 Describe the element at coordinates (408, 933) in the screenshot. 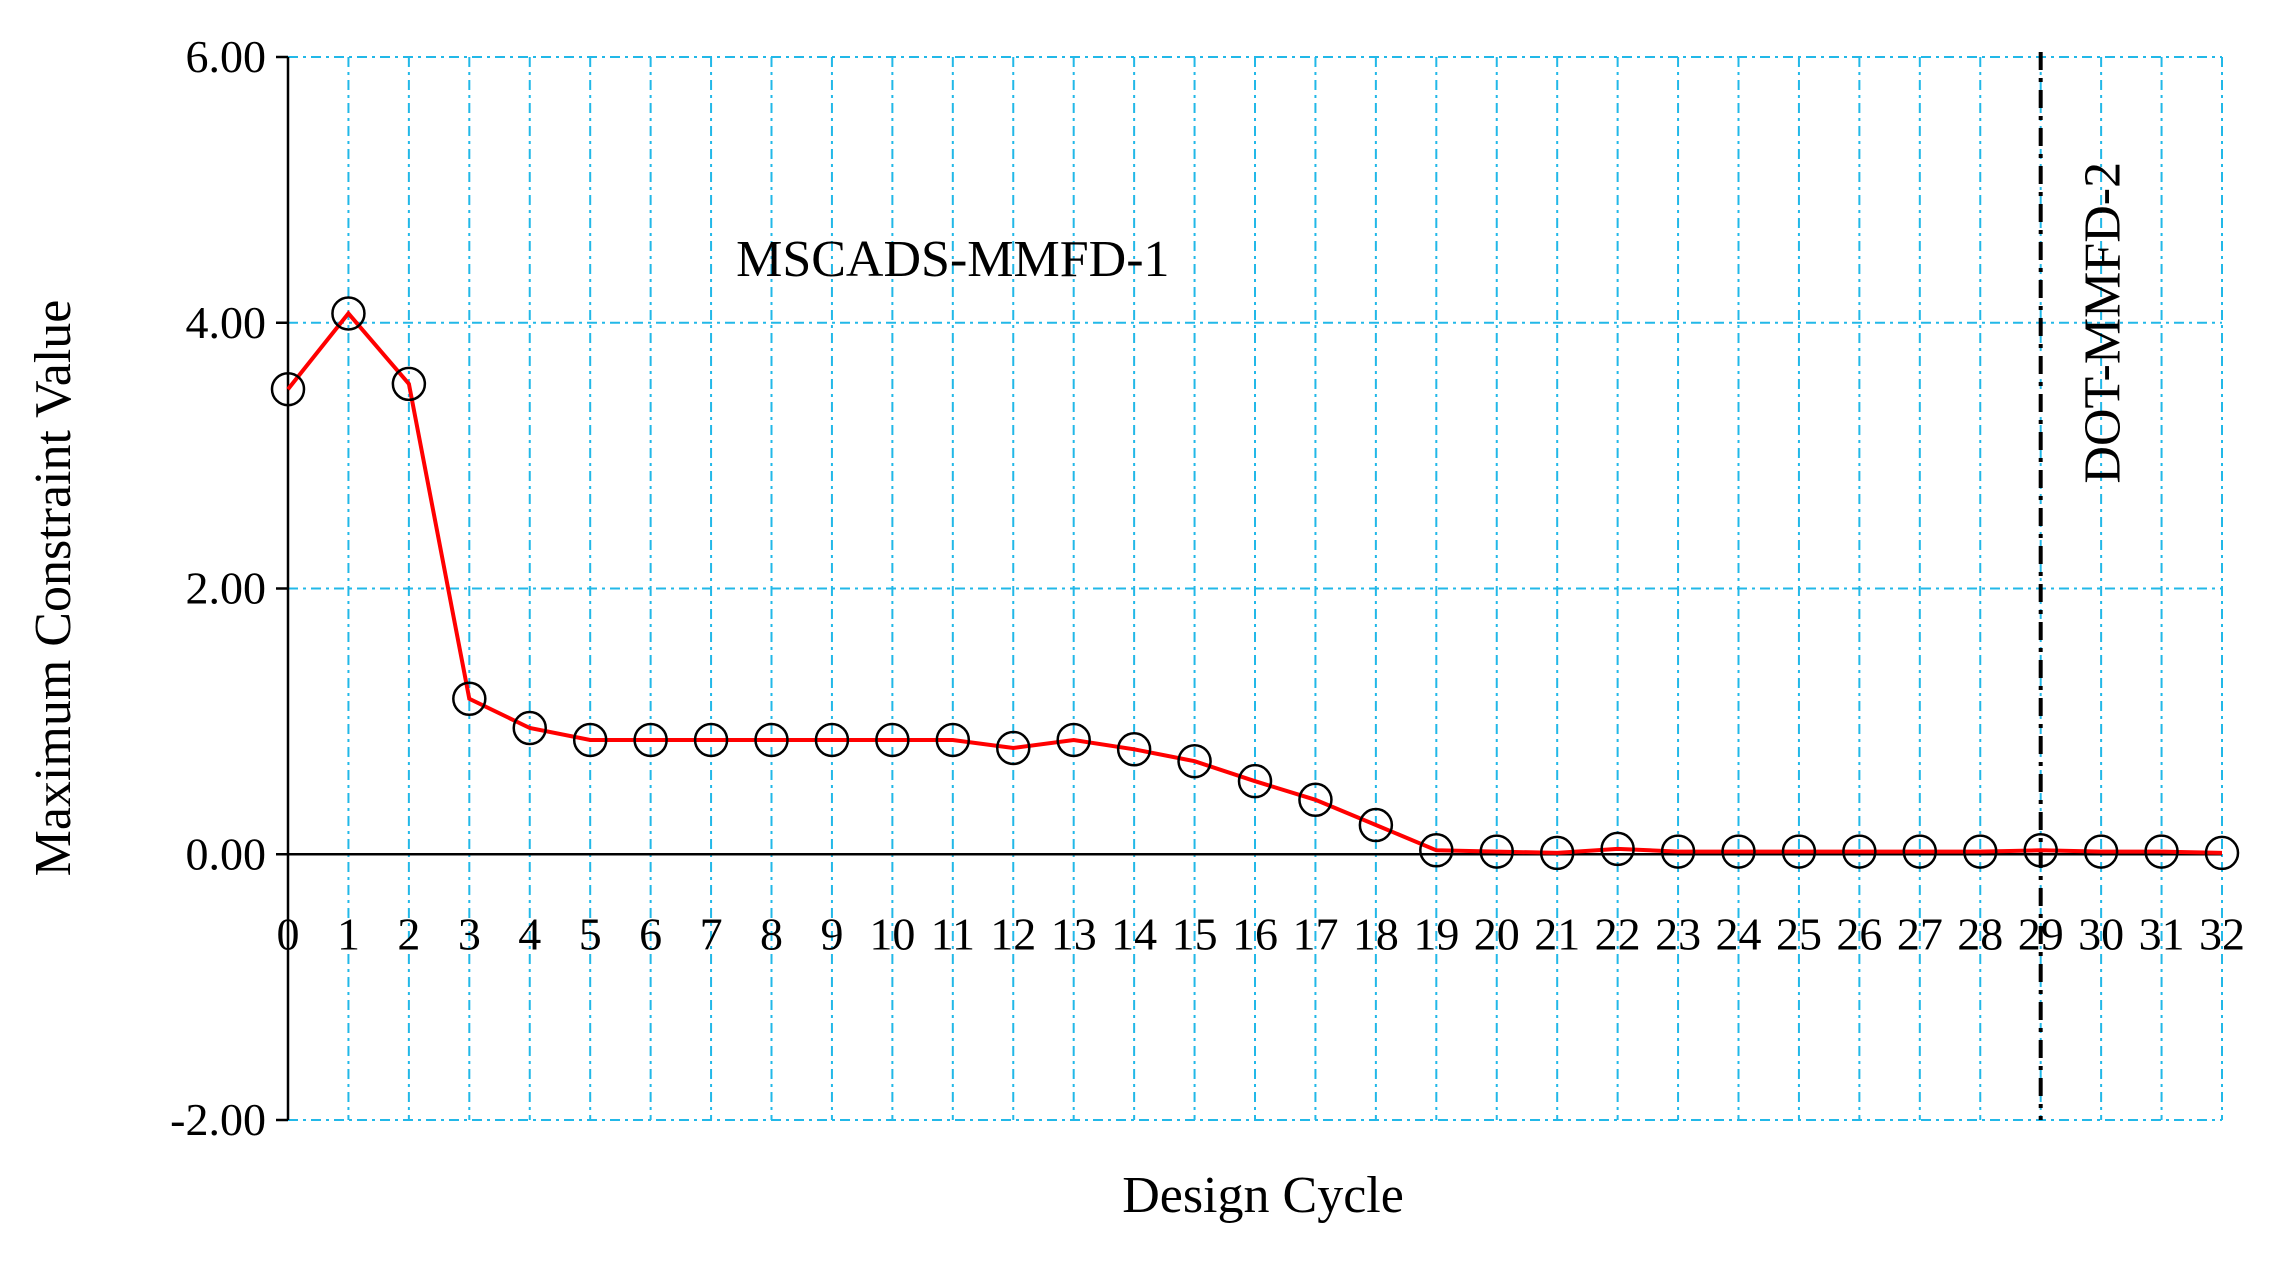

I see `x-tick-label: 2` at that location.